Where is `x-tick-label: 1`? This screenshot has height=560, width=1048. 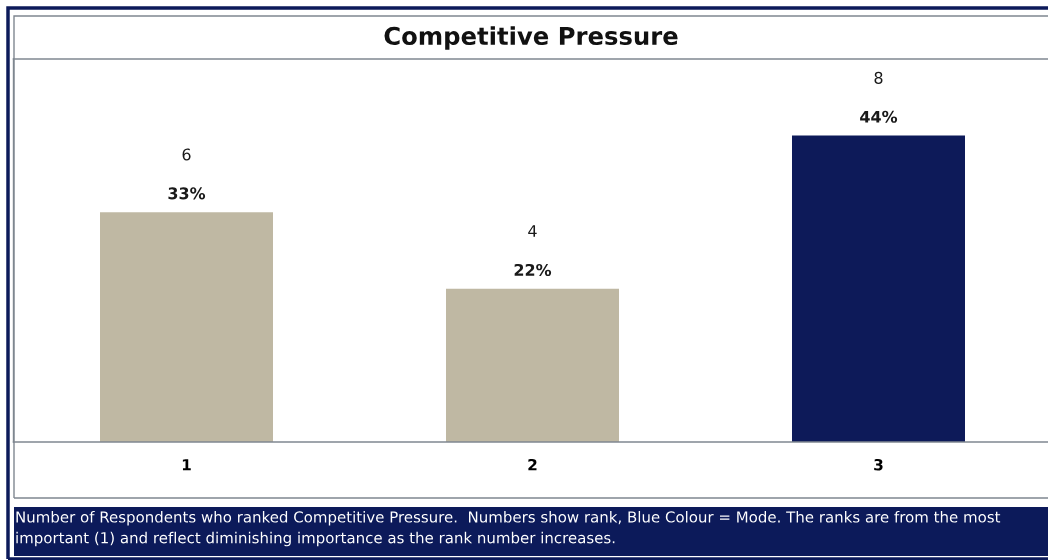
x-tick-label: 1 is located at coordinates (186, 465).